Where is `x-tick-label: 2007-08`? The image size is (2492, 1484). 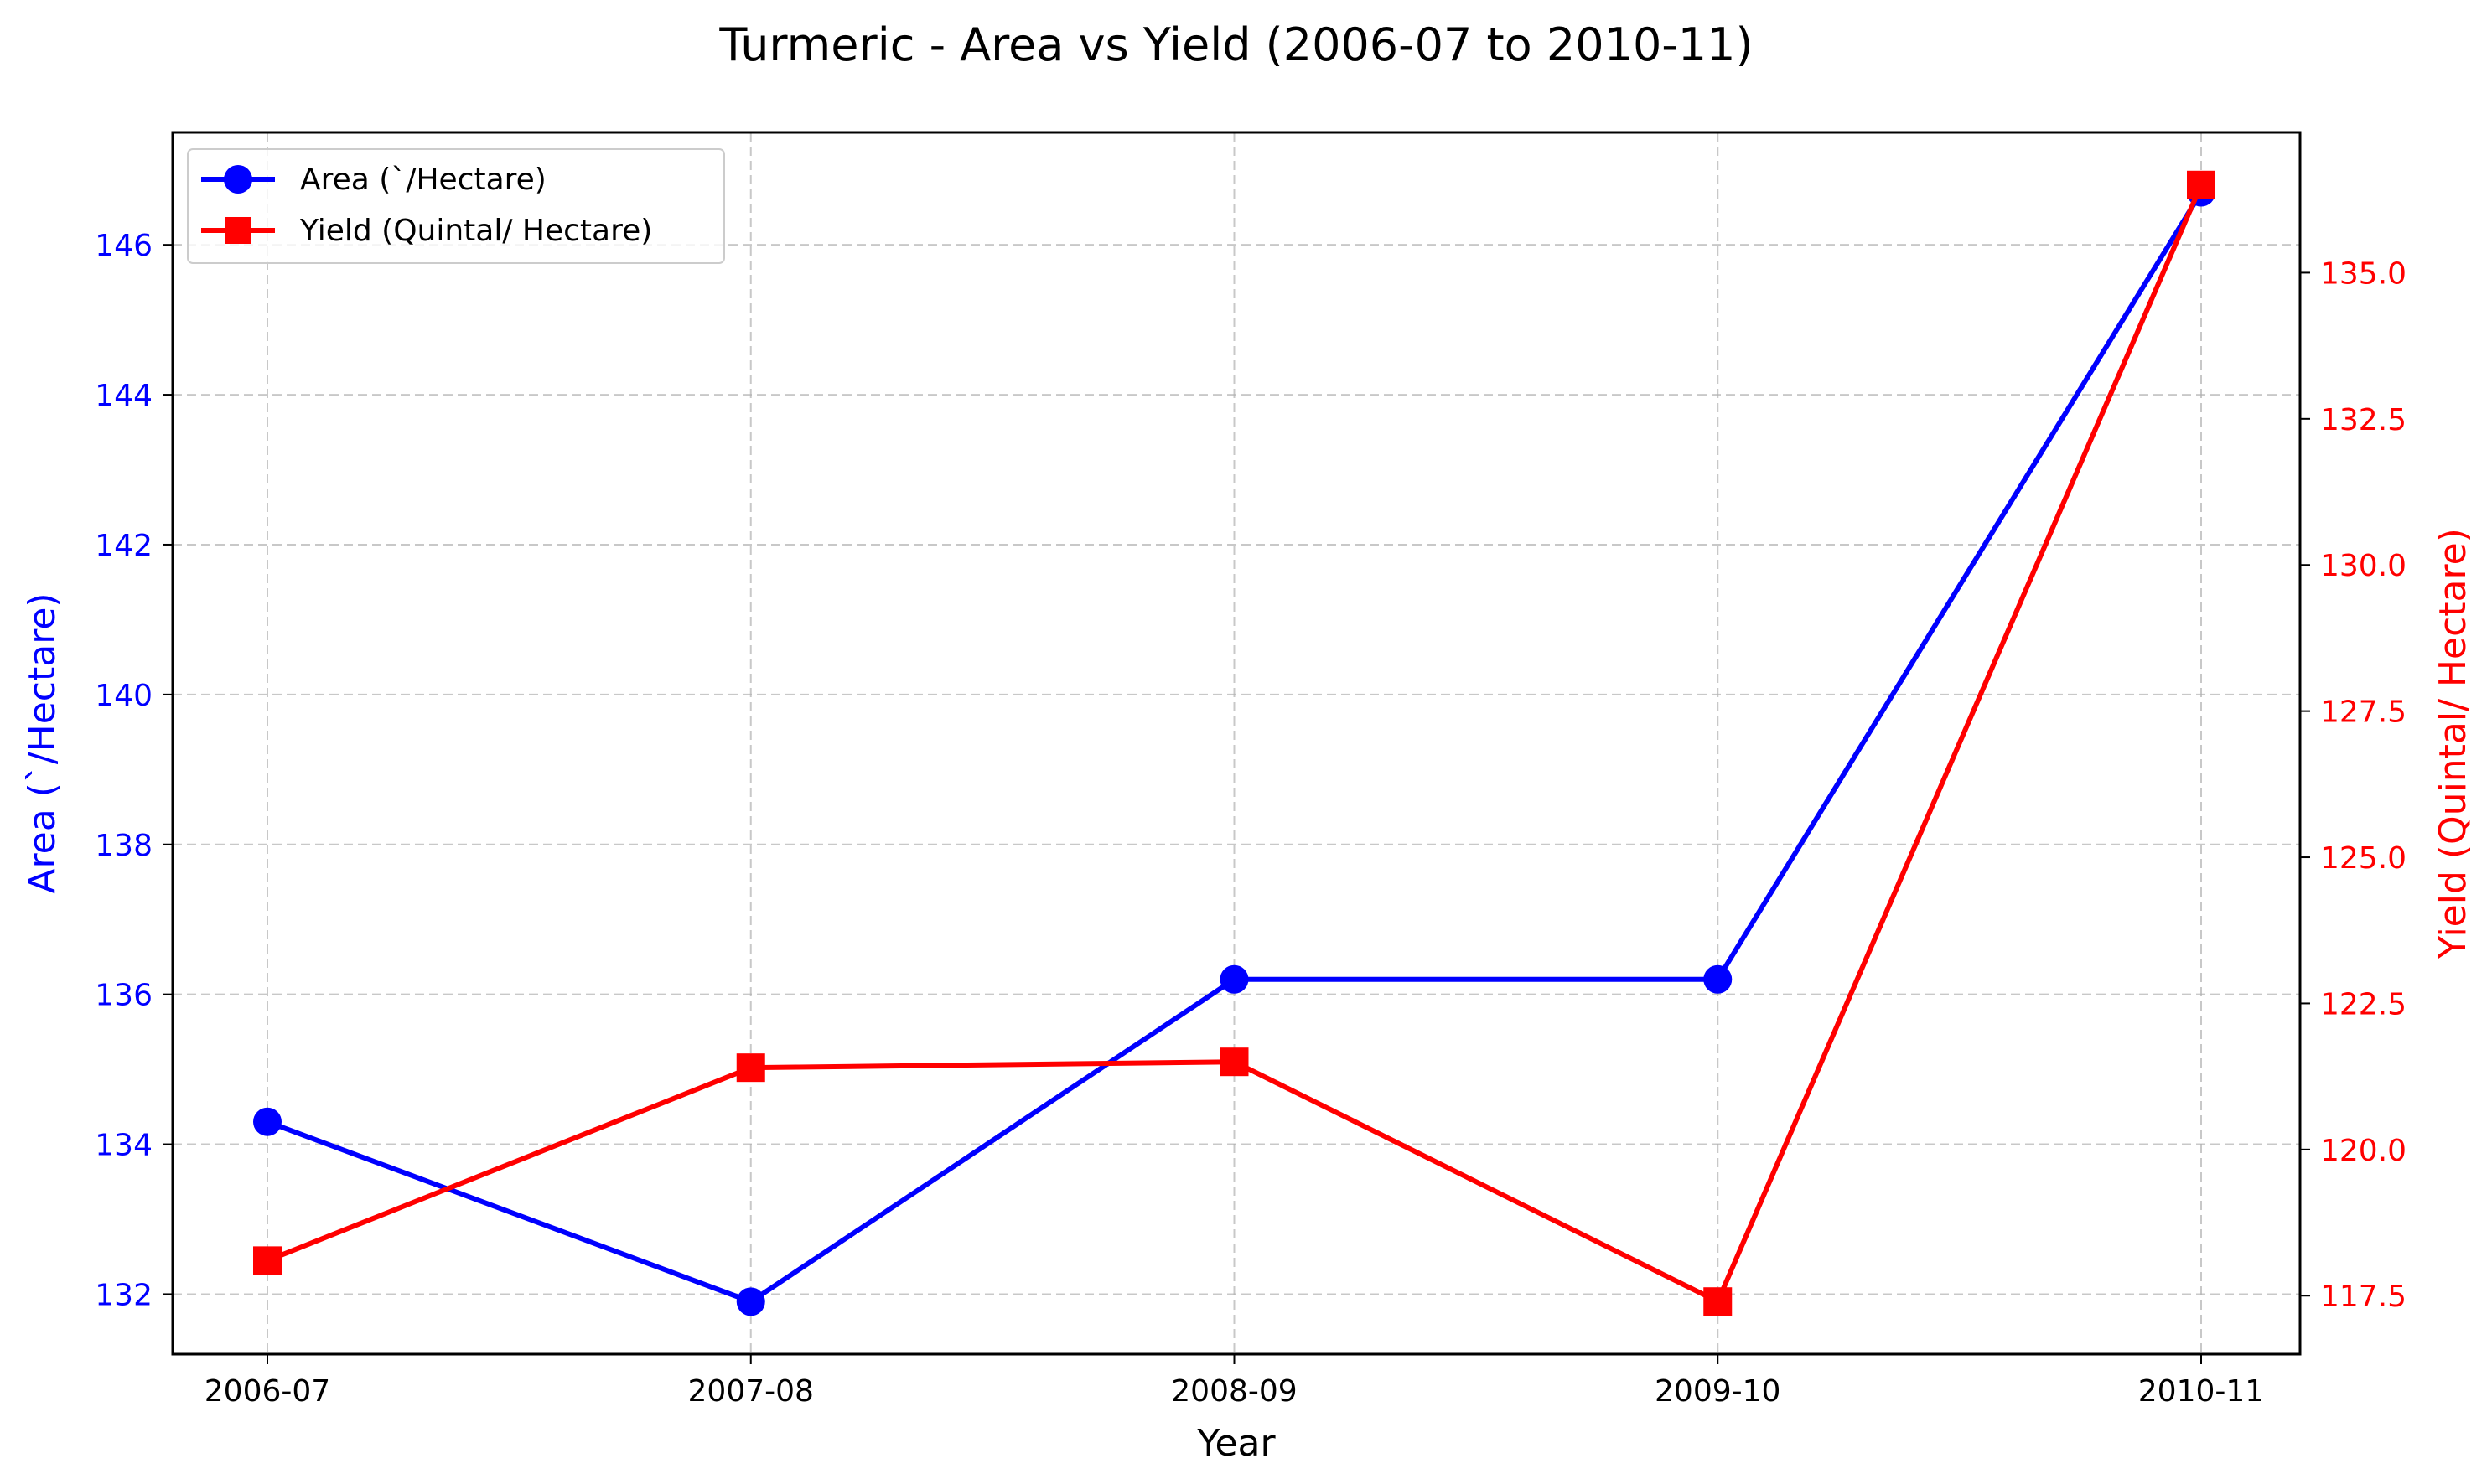 x-tick-label: 2007-08 is located at coordinates (751, 1391).